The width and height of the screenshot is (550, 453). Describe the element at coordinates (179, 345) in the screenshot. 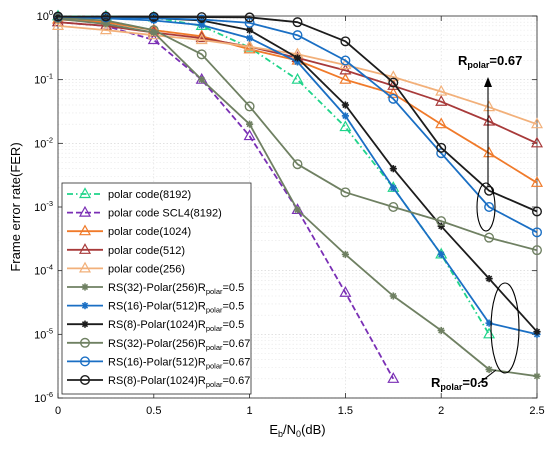

I see `legend-label: RS(32)-Polar(256)Rpolar=0.67` at that location.